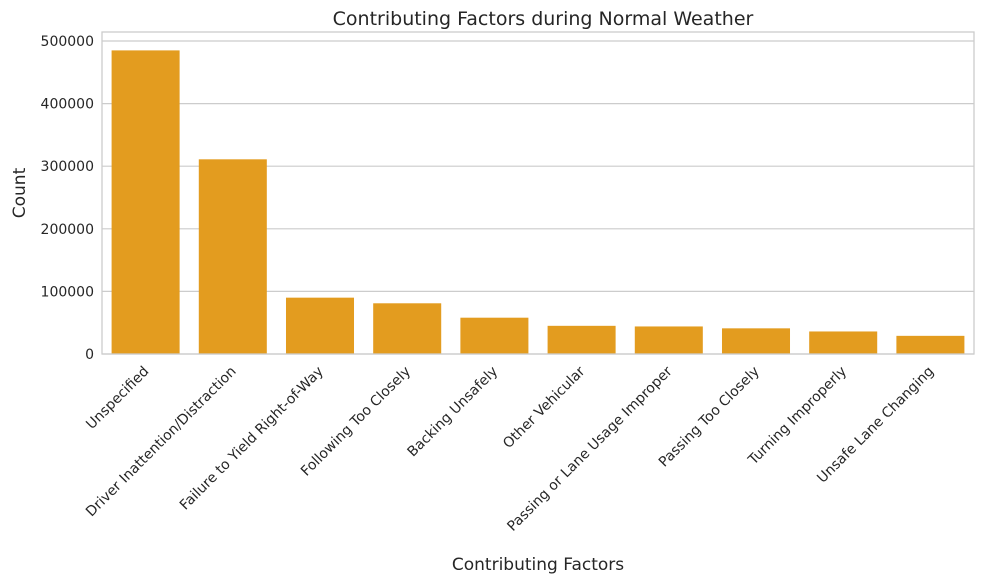  Describe the element at coordinates (538, 565) in the screenshot. I see `x-axis-label: Contributing Factors` at that location.